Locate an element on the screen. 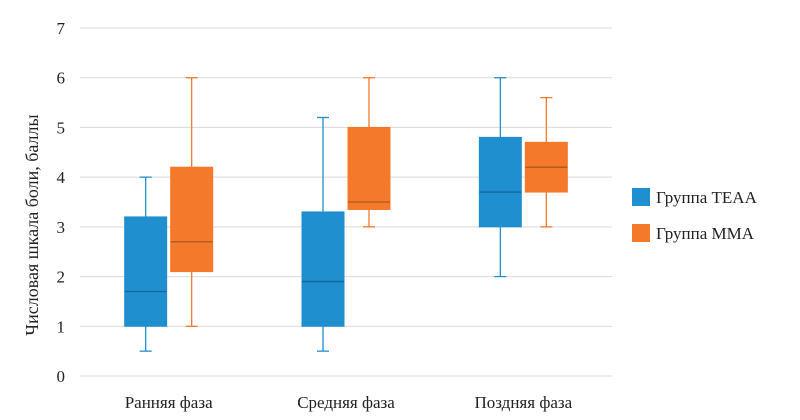  legend: Группа TEAA Группа MMA is located at coordinates (695, 215).